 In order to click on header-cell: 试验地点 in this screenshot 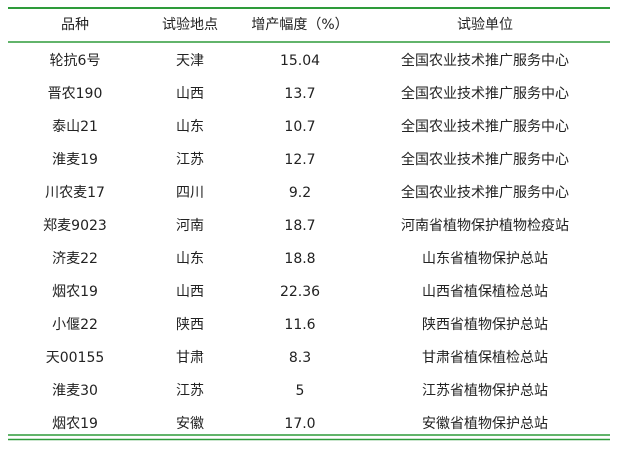, I will do `click(190, 25)`.